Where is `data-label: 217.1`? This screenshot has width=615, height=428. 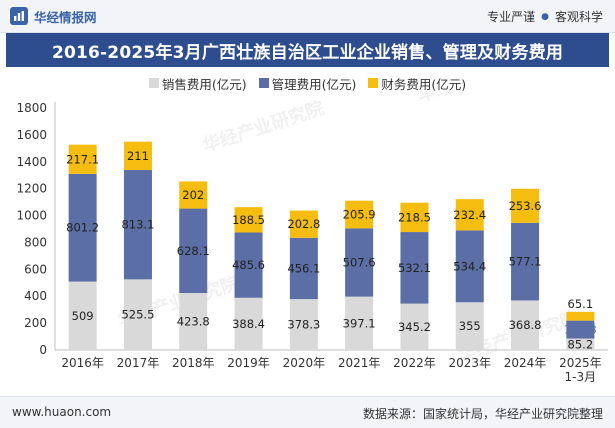
data-label: 217.1 is located at coordinates (82, 159).